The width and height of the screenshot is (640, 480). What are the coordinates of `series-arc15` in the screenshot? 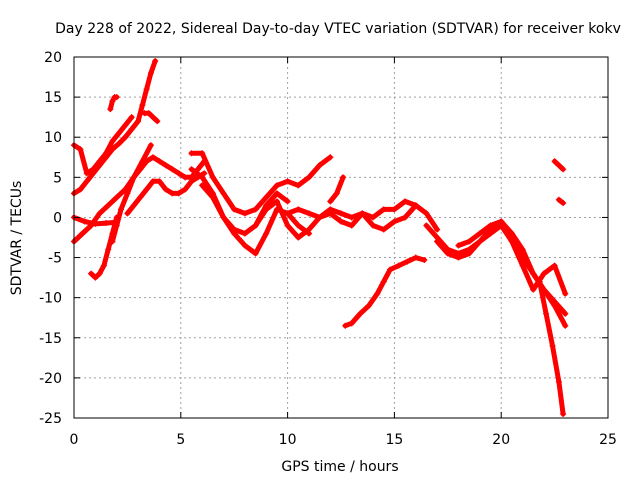 It's located at (336, 189).